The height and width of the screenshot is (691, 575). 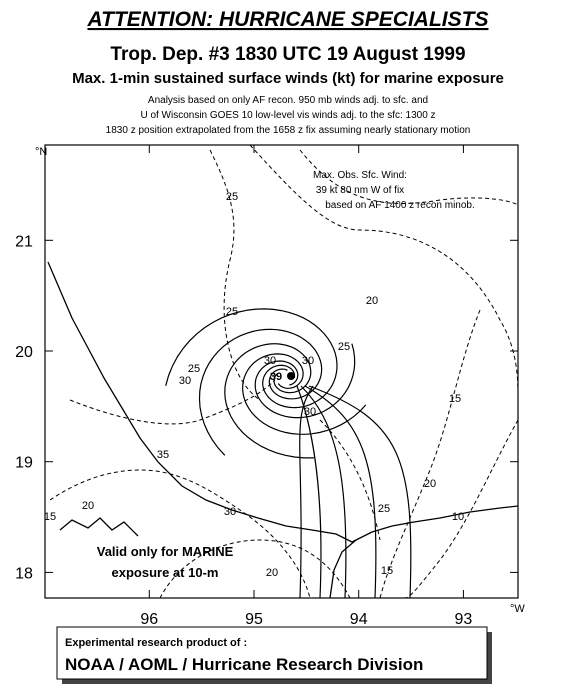 I want to click on lon-unit: °W, so click(x=517, y=609).